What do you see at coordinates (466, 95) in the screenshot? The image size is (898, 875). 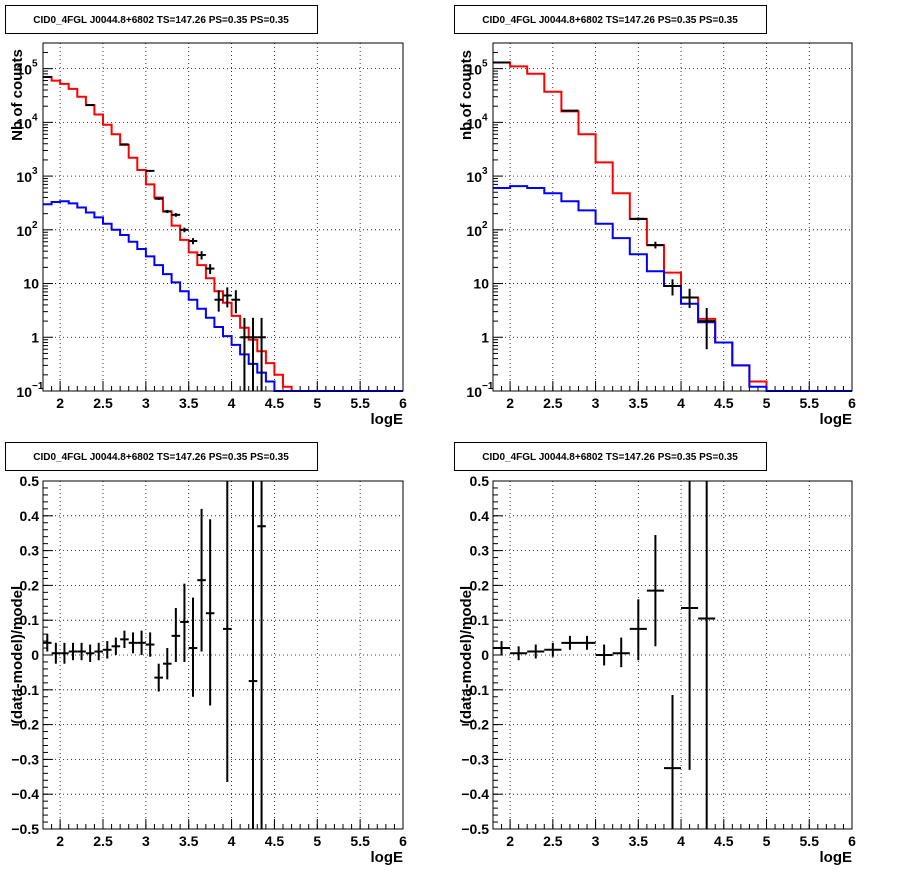 I see `y-axis-title: nb of counts` at bounding box center [466, 95].